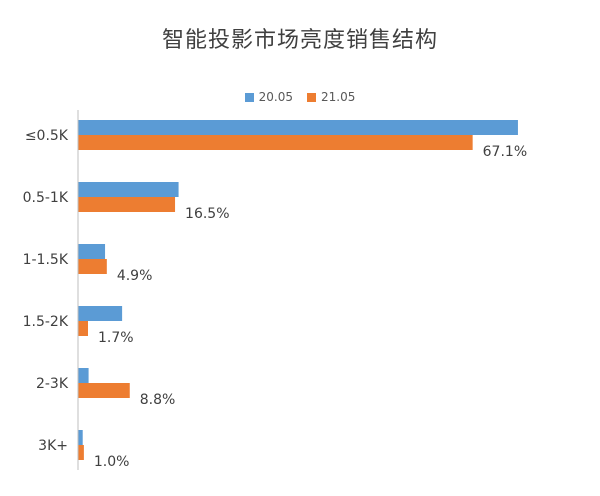  What do you see at coordinates (47, 136) in the screenshot?
I see `category-label-1: ≤0.5K` at bounding box center [47, 136].